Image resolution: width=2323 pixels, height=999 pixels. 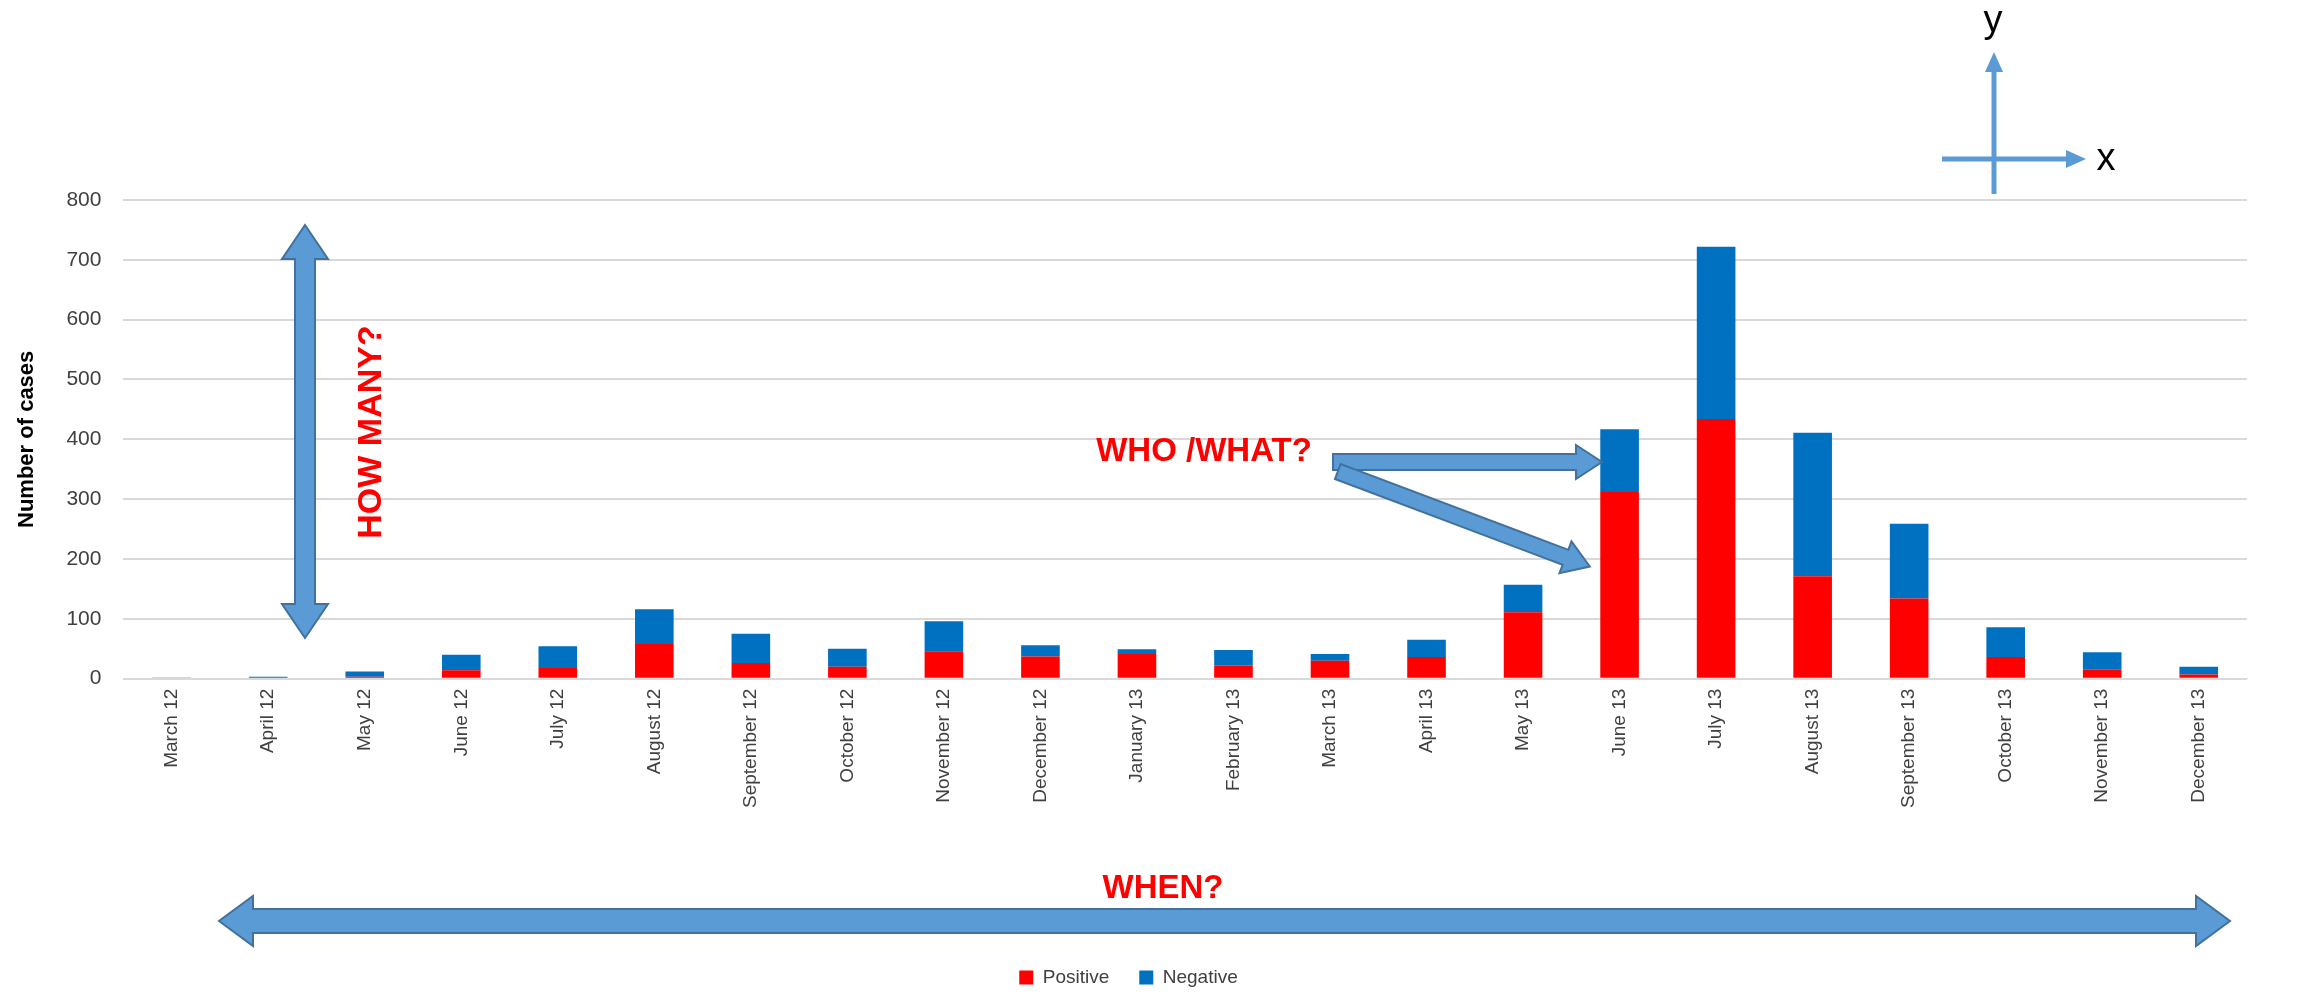 I want to click on x-tick-label: May 13, so click(x=1522, y=719).